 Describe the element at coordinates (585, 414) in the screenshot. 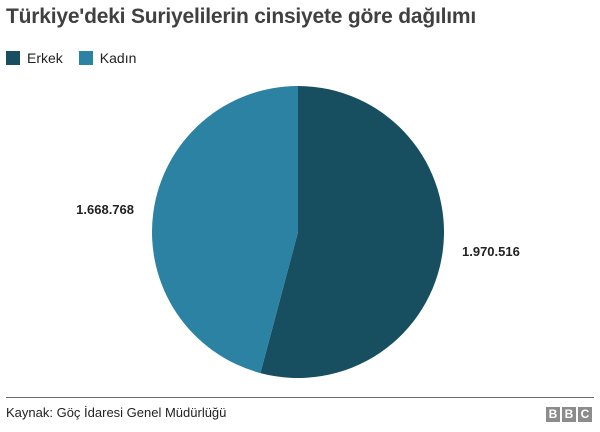

I see `bbc-logo-letter-3: C` at that location.